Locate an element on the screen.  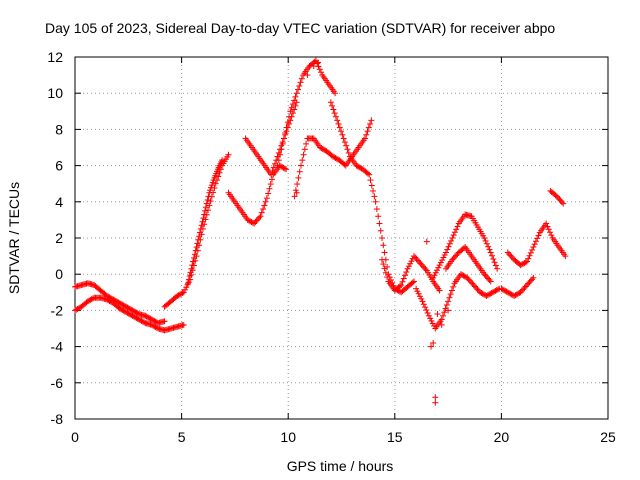
y-tick-label: -2 is located at coordinates (57, 310).